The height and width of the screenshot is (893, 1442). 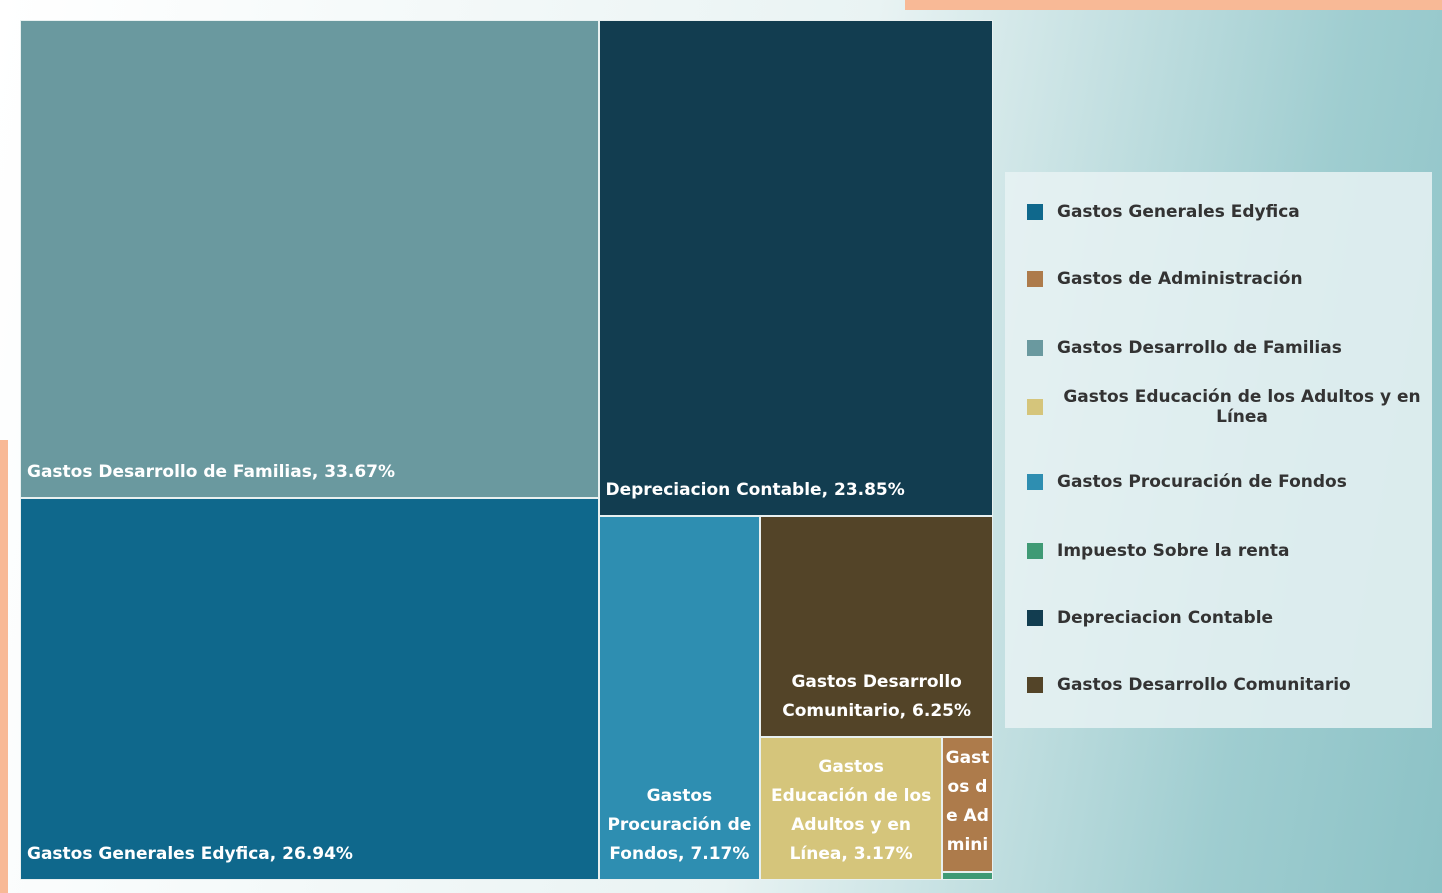 I want to click on legend-label: Gastos Generales Edyfica, so click(x=1178, y=212).